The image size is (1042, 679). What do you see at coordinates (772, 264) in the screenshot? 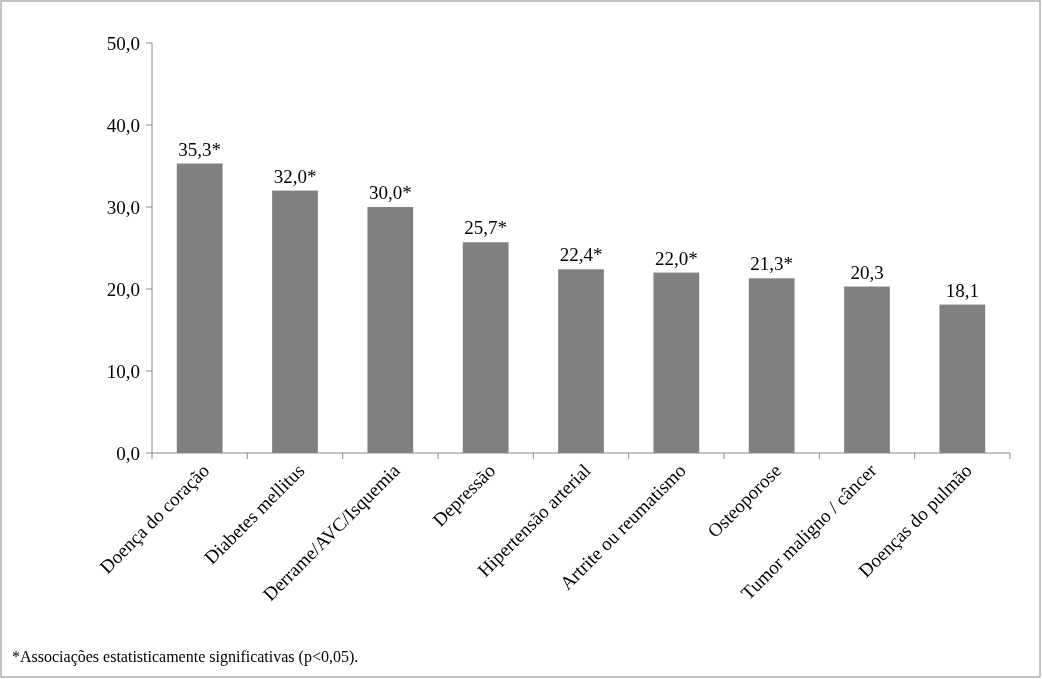
I see `data-label: 21,3*` at bounding box center [772, 264].